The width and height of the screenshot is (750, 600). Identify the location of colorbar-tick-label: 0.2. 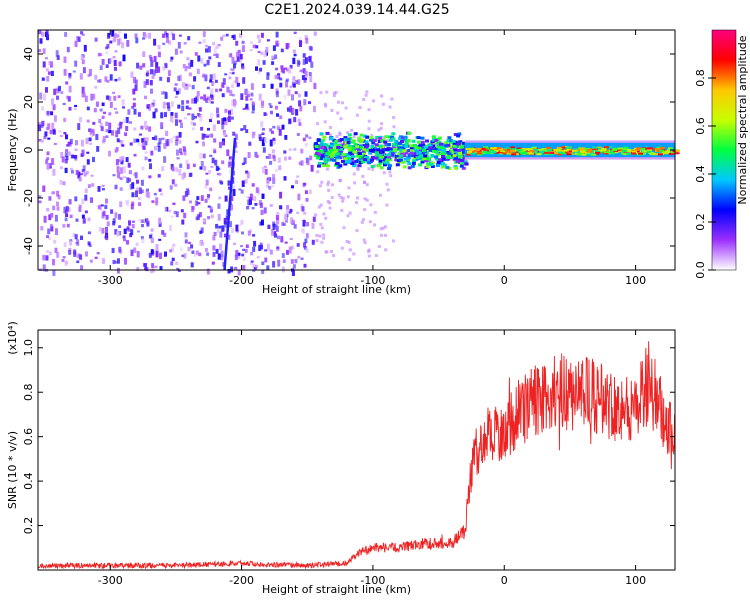
(700, 222).